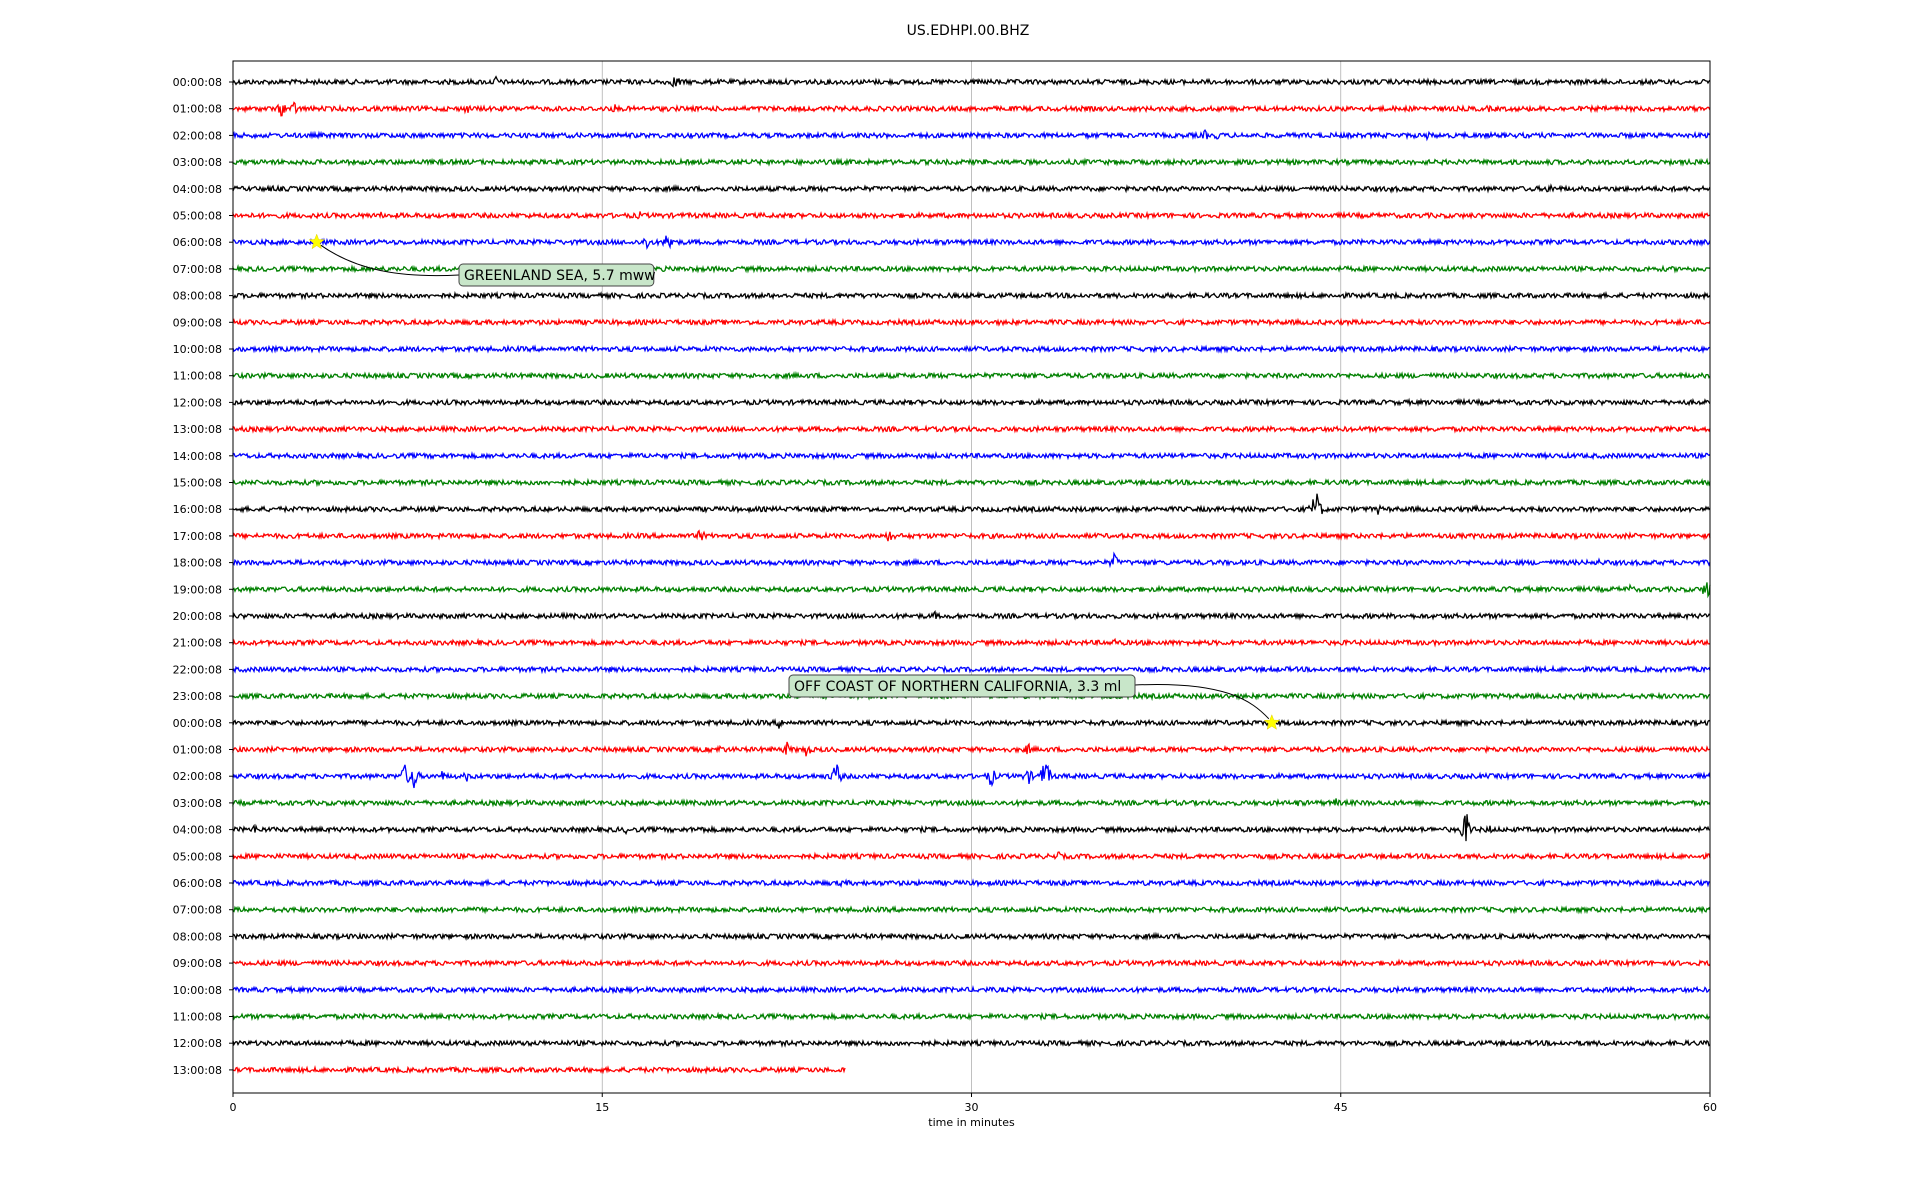 Image resolution: width=1920 pixels, height=1200 pixels. I want to click on y-tick-label: 15:00:08, so click(197, 483).